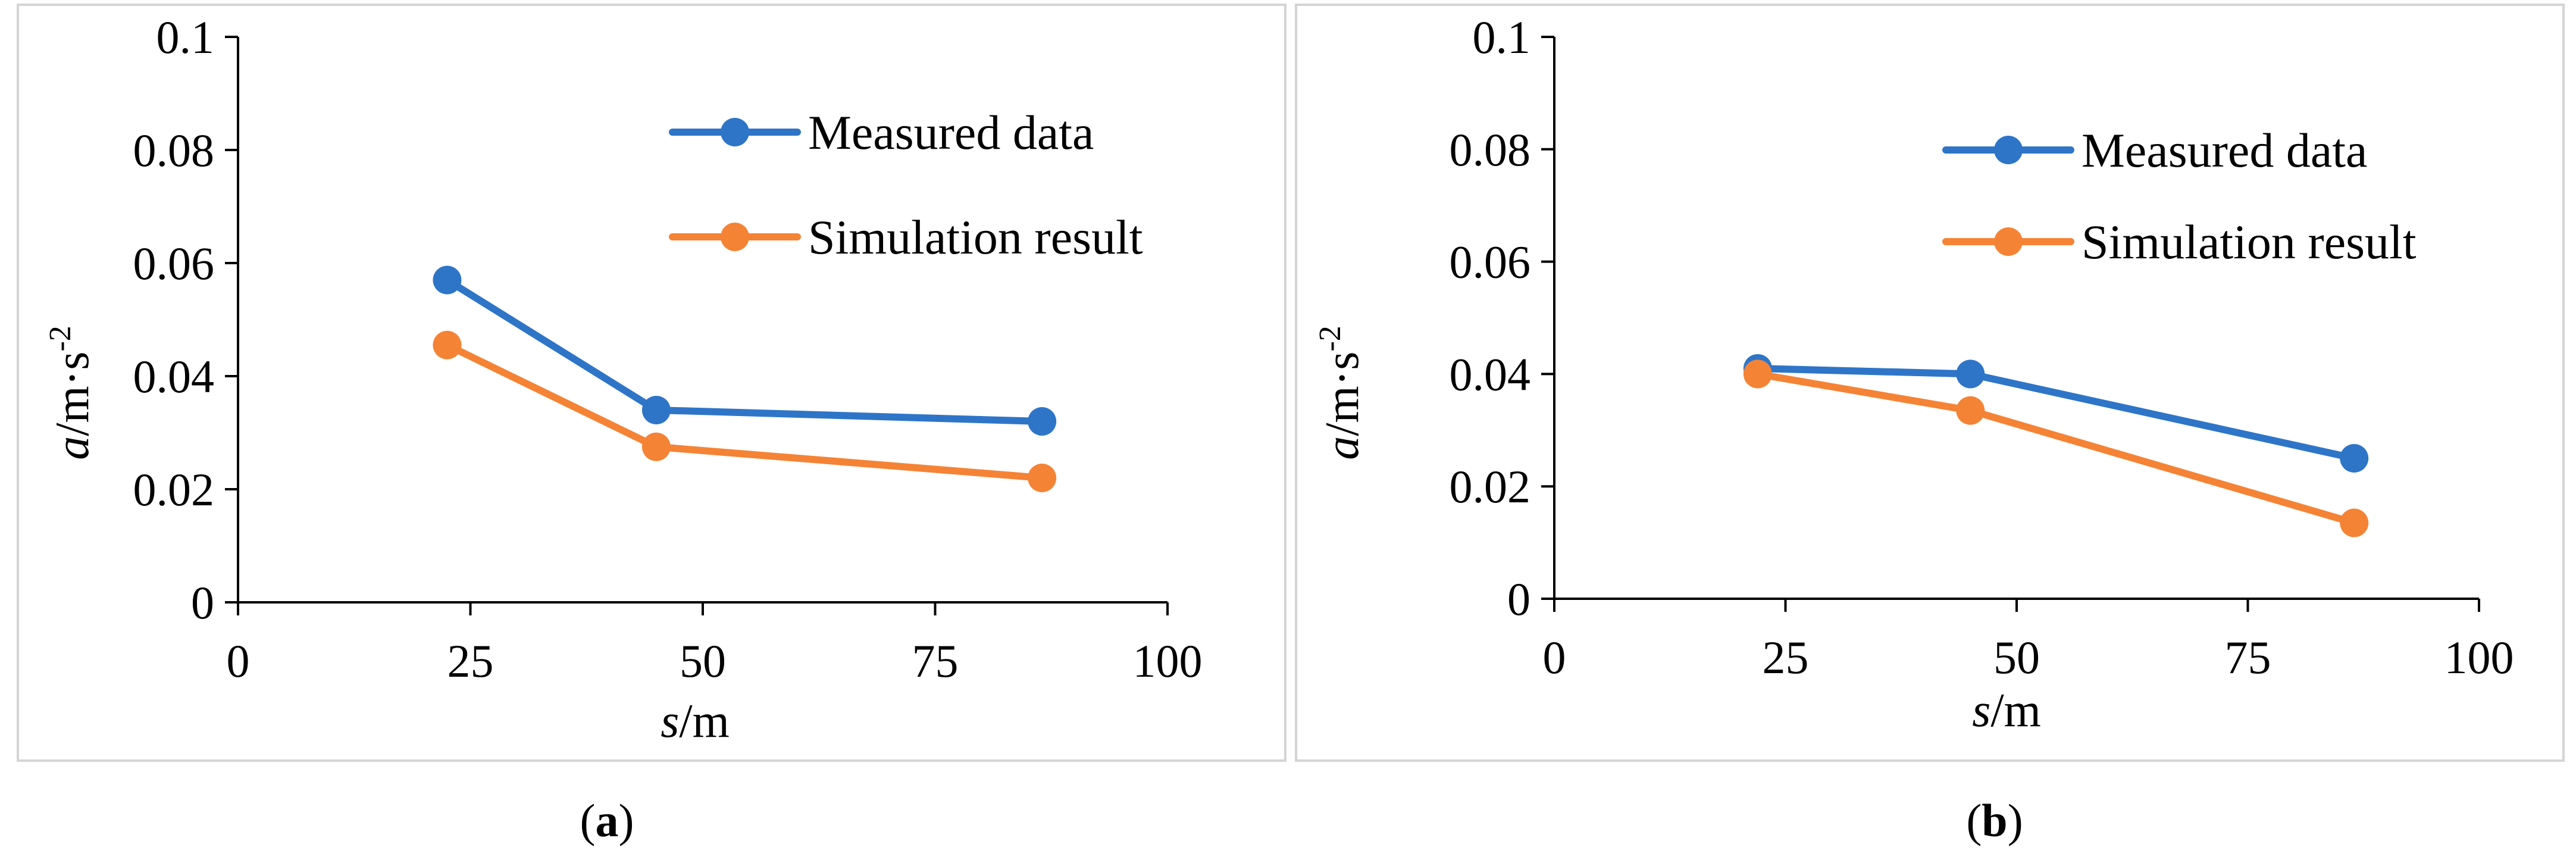 The image size is (2576, 863). What do you see at coordinates (174, 490) in the screenshot?
I see `panel-a-y-tick-label: 0.02` at bounding box center [174, 490].